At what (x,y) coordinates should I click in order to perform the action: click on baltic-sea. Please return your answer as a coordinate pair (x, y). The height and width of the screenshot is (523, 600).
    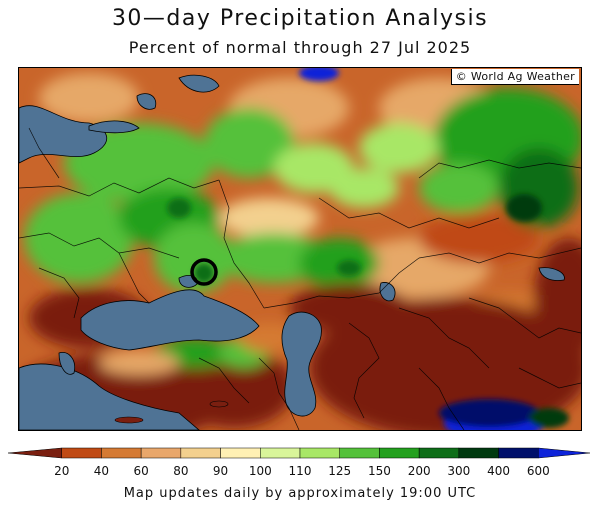
    Looking at the image, I should click on (63, 134).